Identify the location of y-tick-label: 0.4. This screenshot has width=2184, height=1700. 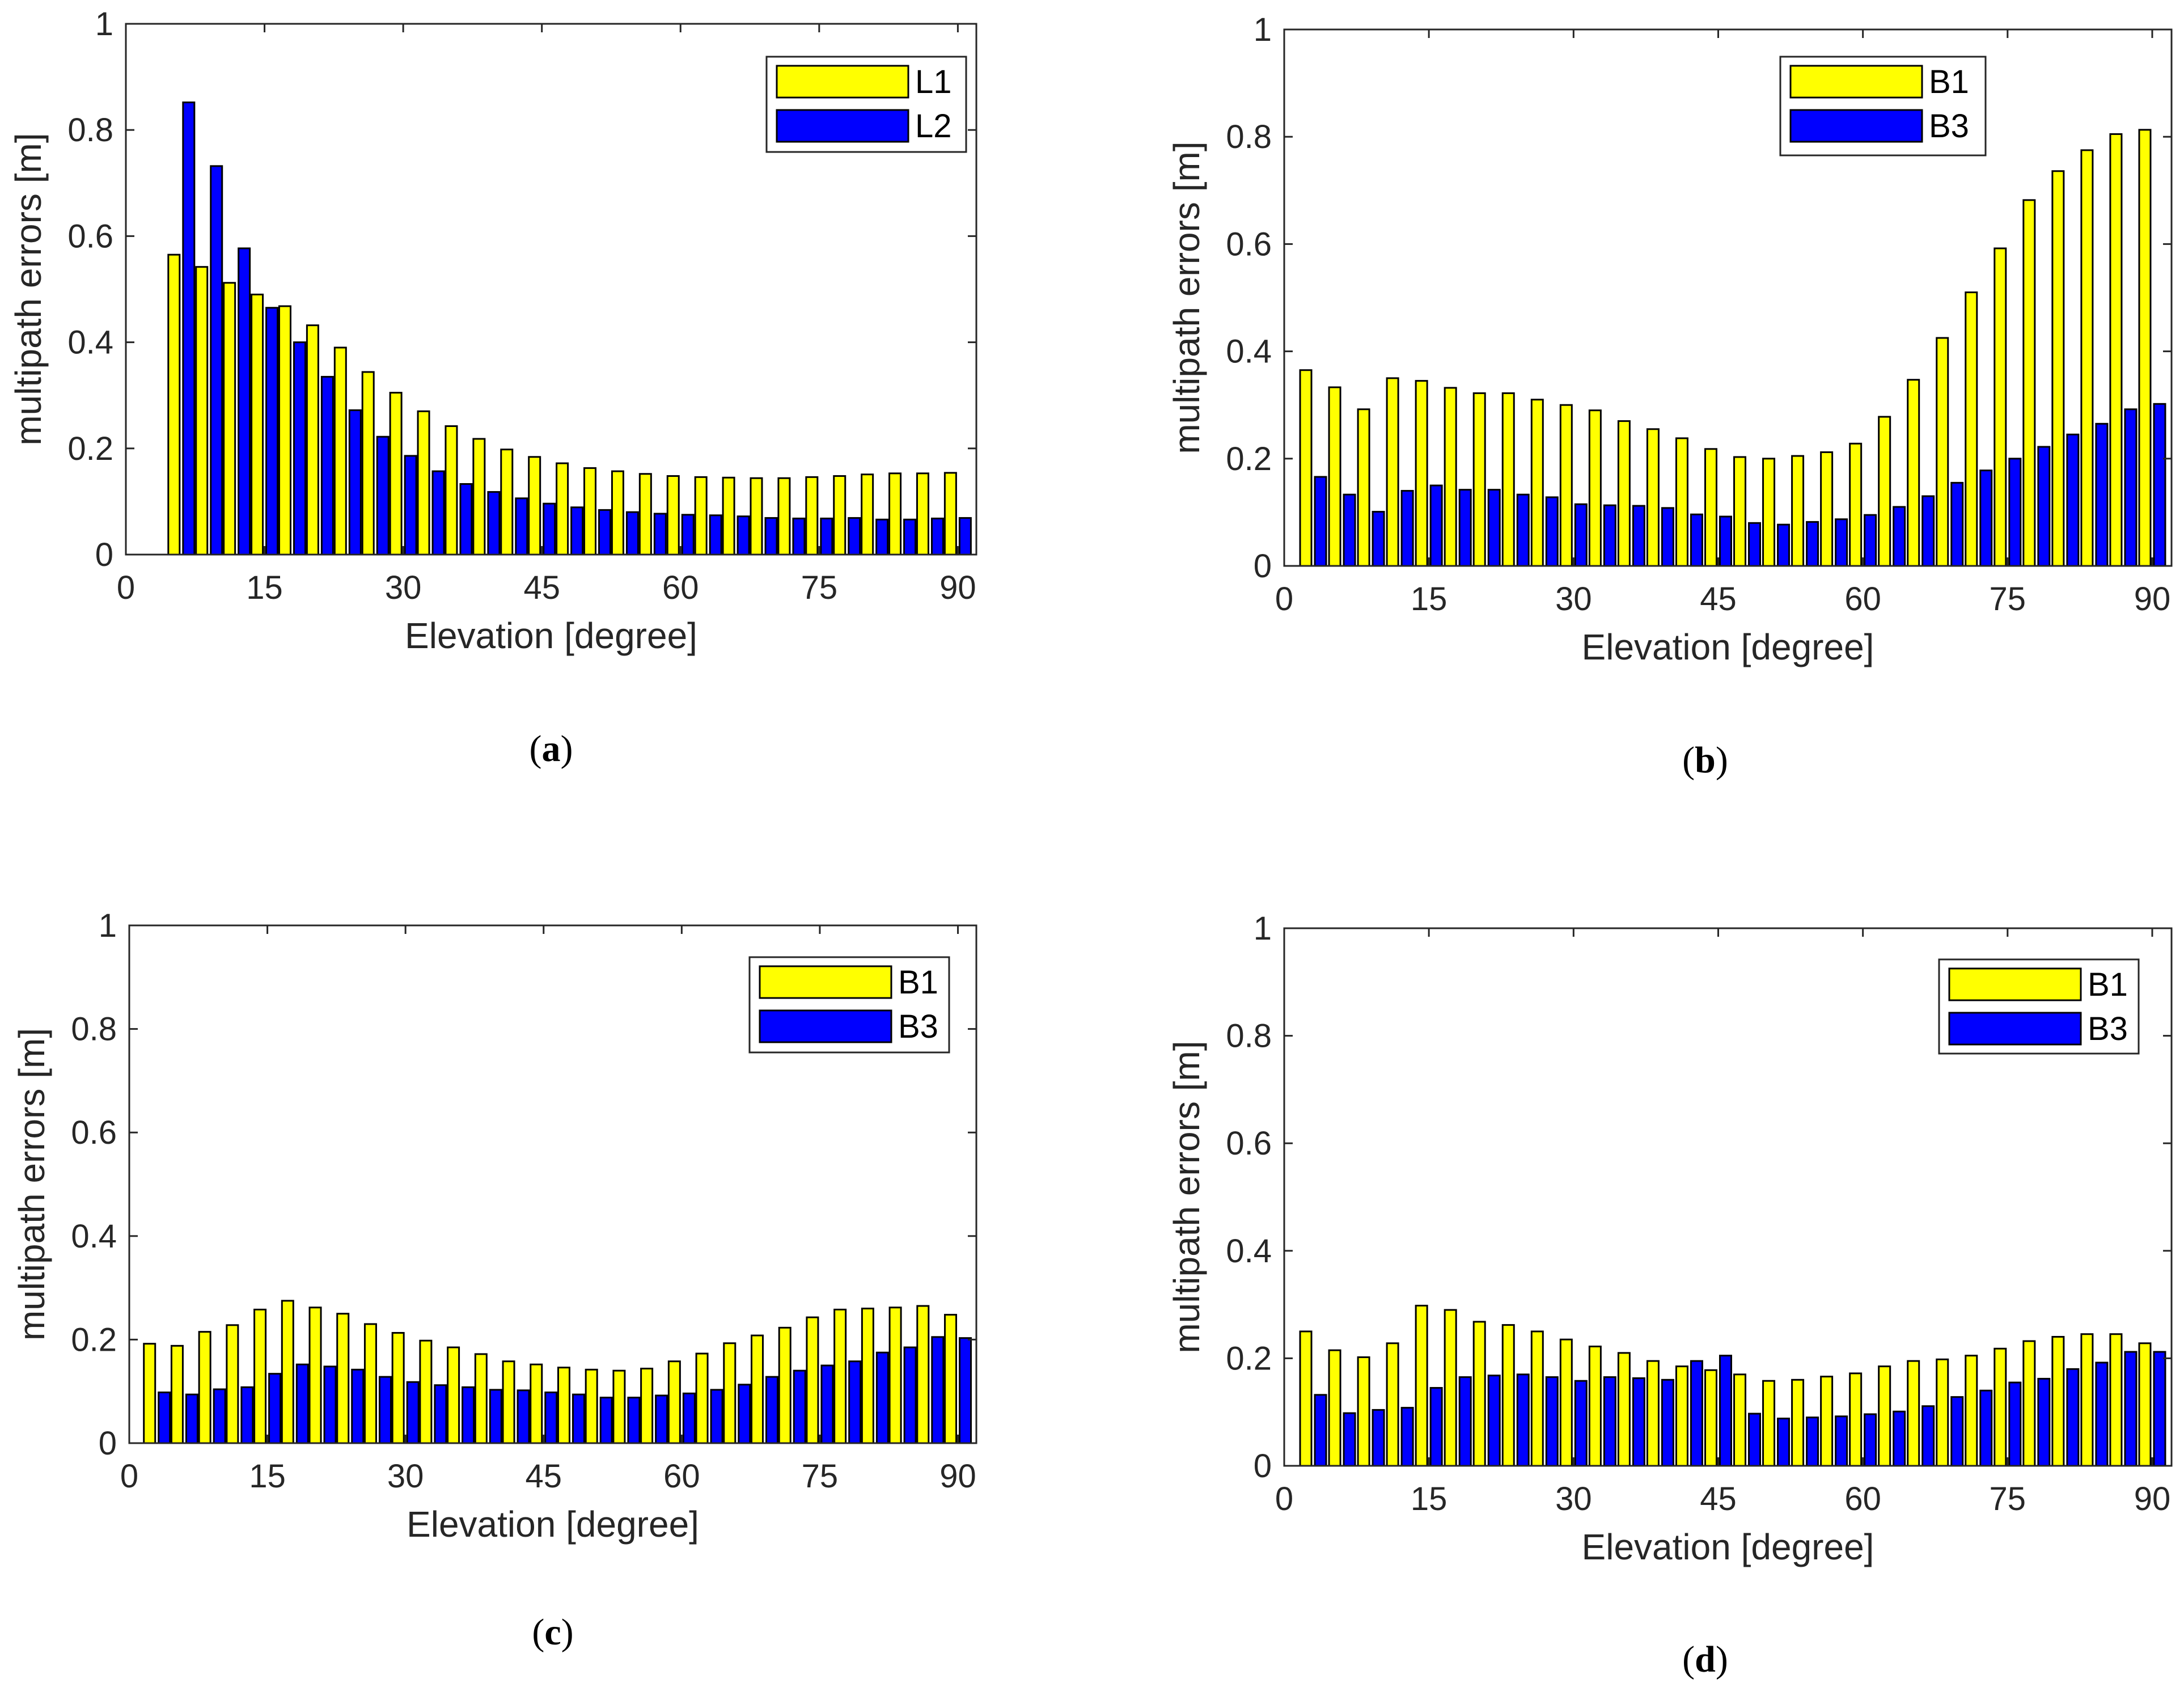
(90, 342).